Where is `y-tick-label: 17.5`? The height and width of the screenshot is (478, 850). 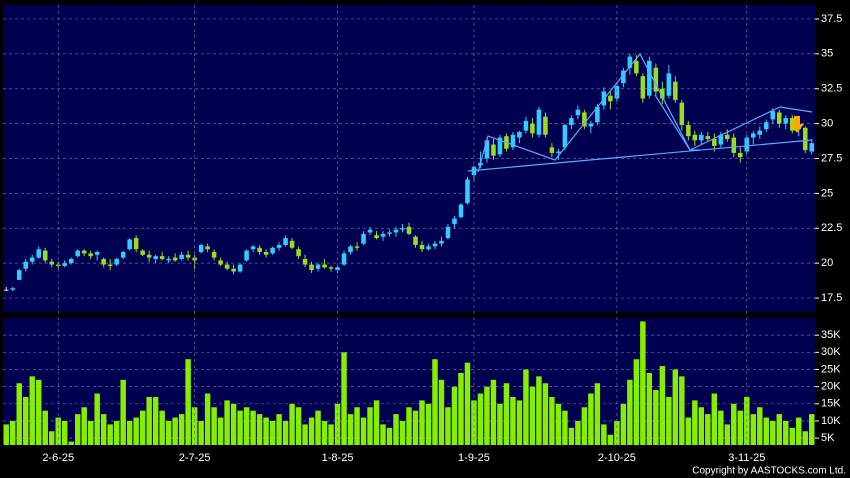
y-tick-label: 17.5 is located at coordinates (831, 298).